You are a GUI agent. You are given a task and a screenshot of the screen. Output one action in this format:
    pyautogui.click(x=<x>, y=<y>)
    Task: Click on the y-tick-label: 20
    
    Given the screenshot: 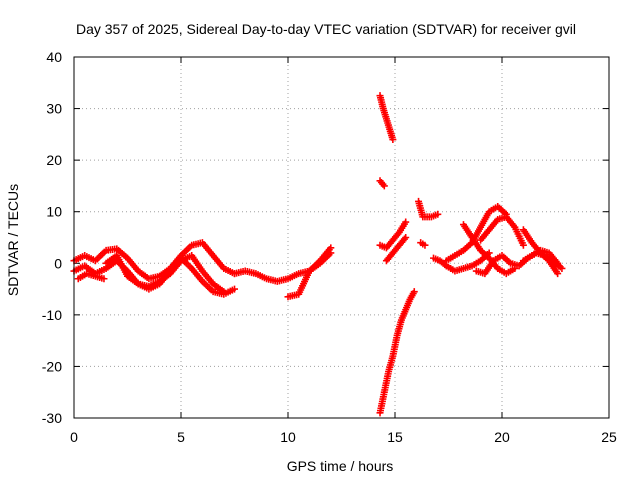 What is the action you would take?
    pyautogui.click(x=54, y=160)
    